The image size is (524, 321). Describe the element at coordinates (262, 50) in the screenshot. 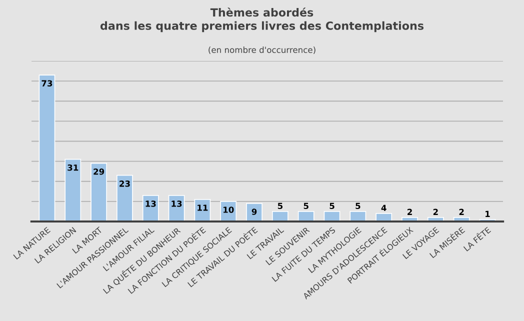

I see `chart-subtitle: (en nombre d'occurrence)` at that location.